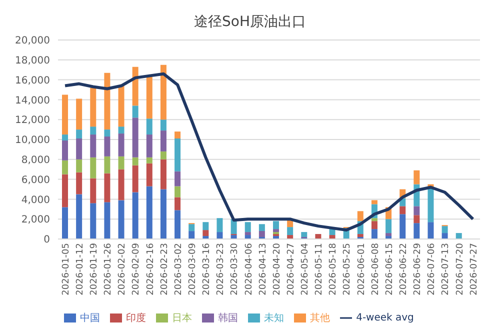 The image size is (500, 333). I want to click on y-tick-label: 6,000, so click(35, 180).